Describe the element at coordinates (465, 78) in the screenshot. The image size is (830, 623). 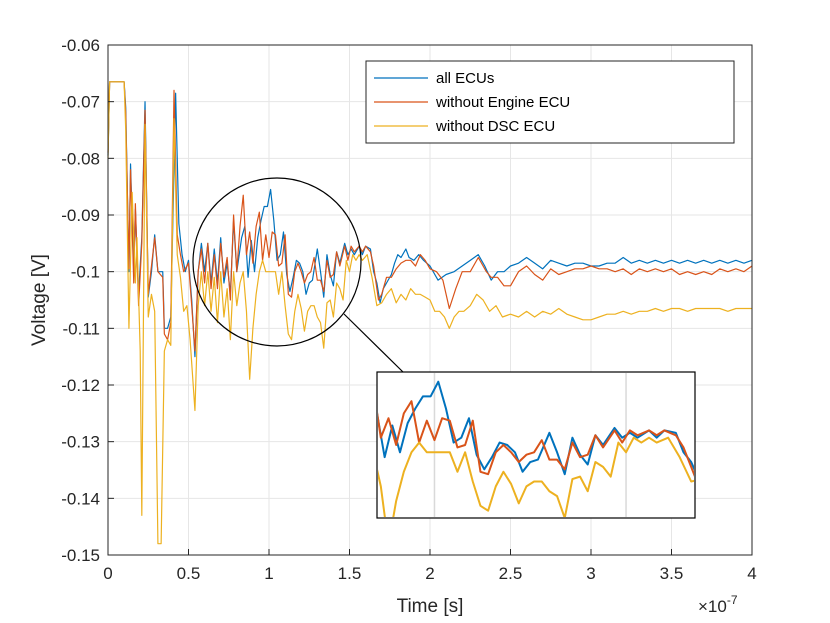
I see `legend-label: all ECUs` at that location.